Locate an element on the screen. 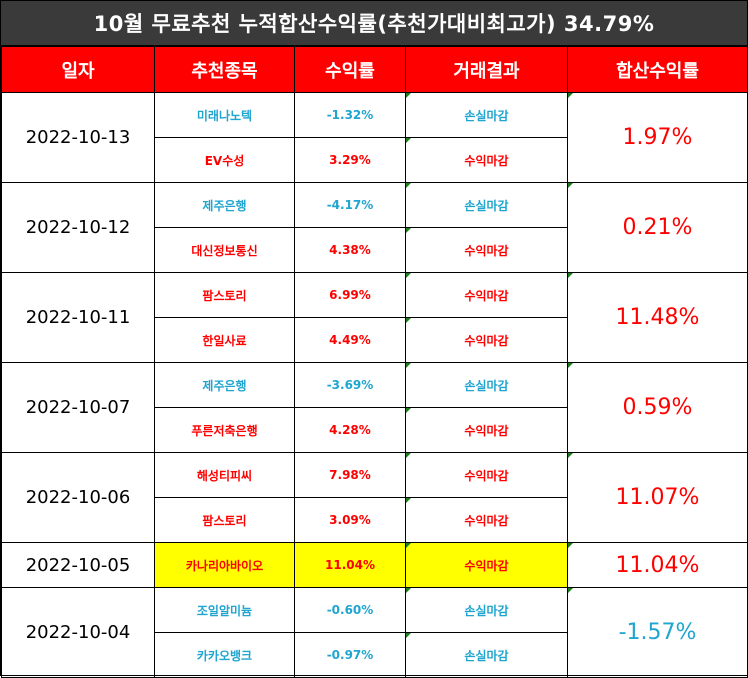 Image resolution: width=748 pixels, height=678 pixels. header-total: 합산수익률 is located at coordinates (657, 69).